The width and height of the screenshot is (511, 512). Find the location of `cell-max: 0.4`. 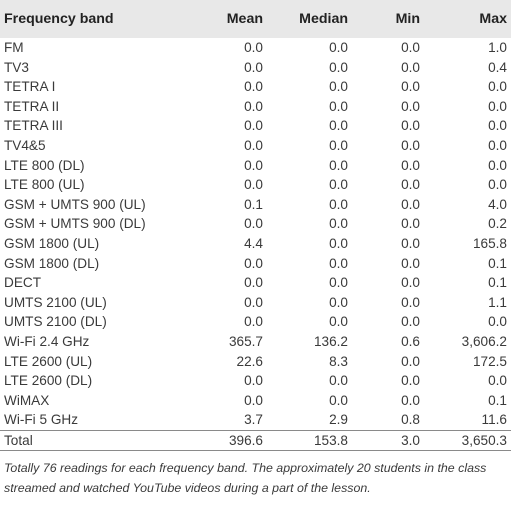

cell-max: 0.4 is located at coordinates (497, 67).